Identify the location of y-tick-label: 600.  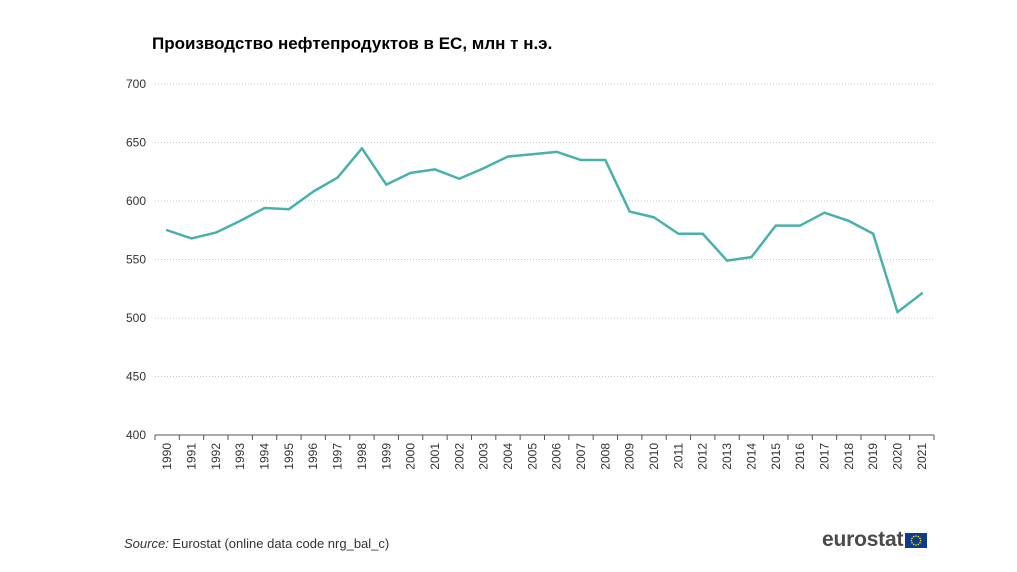
(136, 201).